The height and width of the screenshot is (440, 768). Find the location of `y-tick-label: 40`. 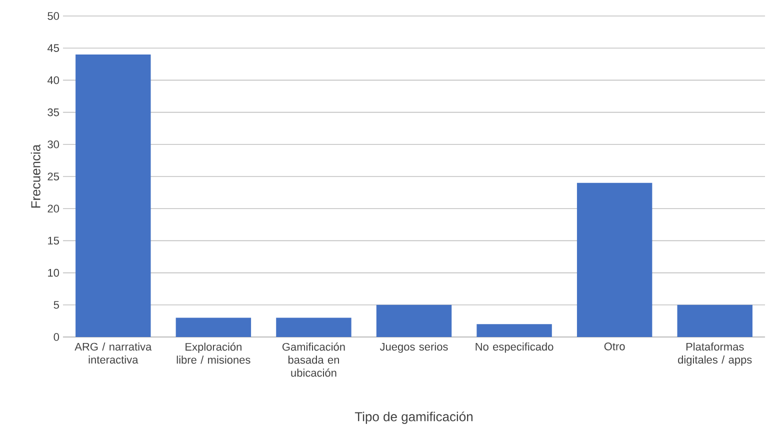

y-tick-label: 40 is located at coordinates (53, 80).